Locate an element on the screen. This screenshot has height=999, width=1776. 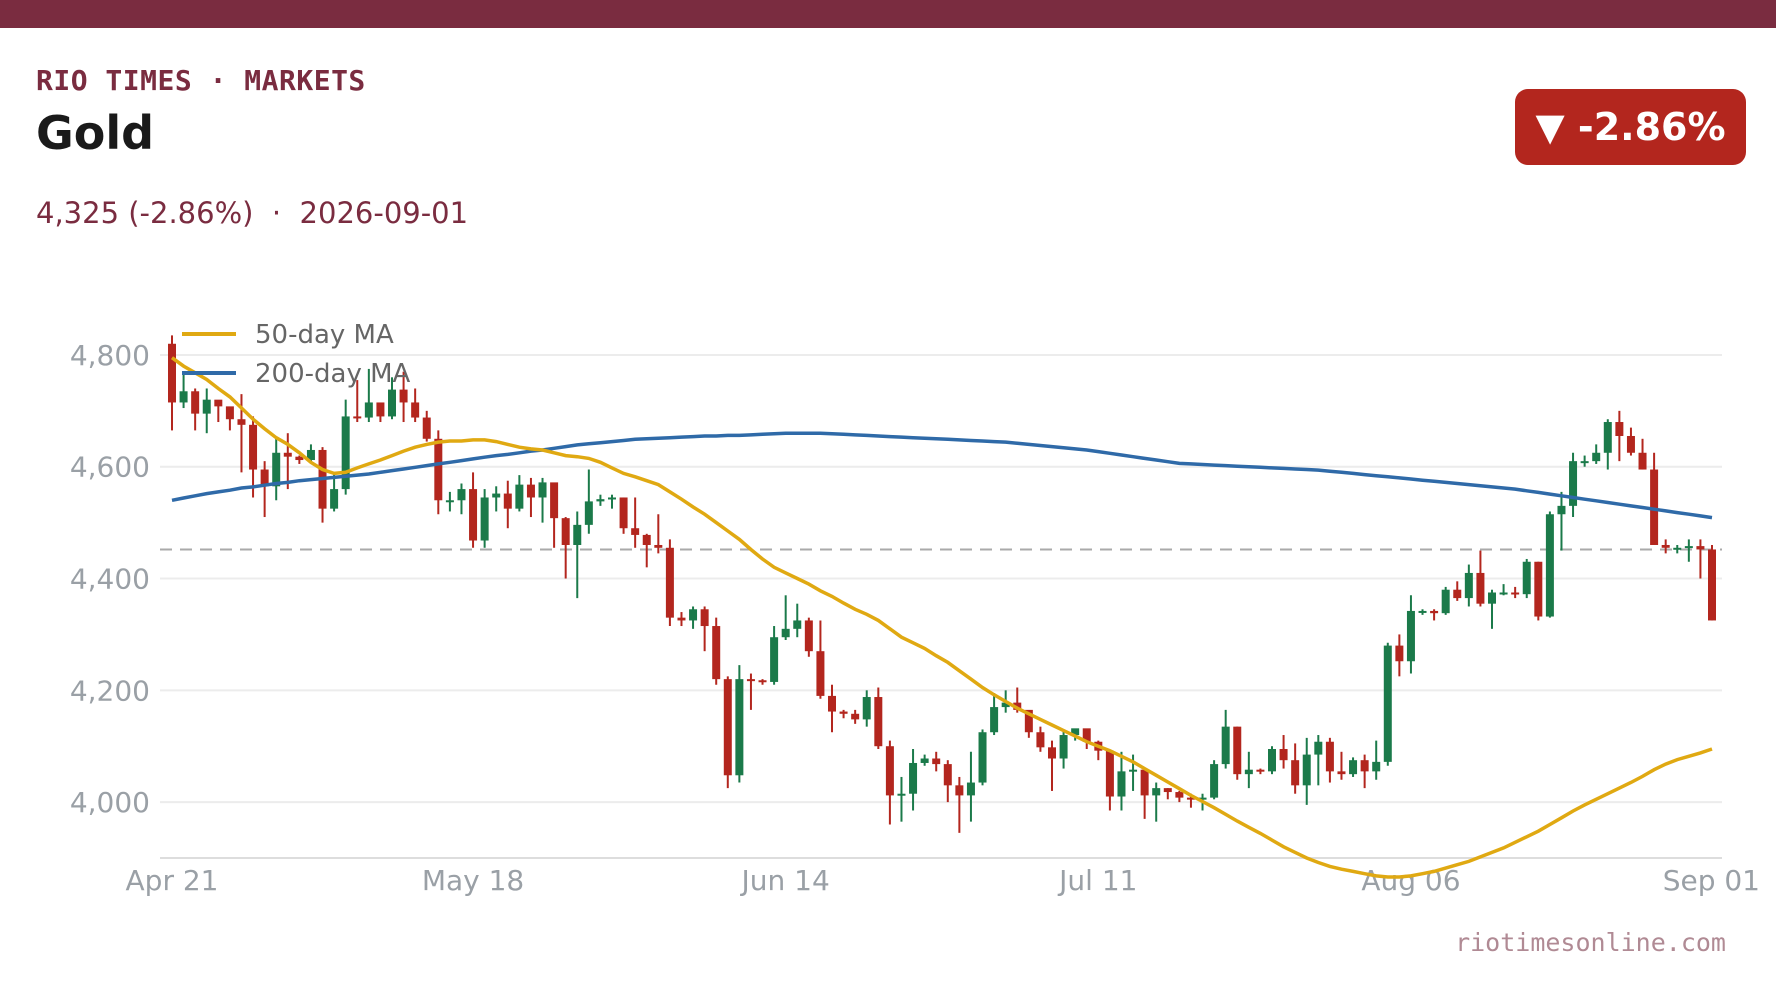
x-axis-ticks: Apr 21 May 18 Jun 14 Jul 11 Aug 06 Sep 01 is located at coordinates (943, 880).